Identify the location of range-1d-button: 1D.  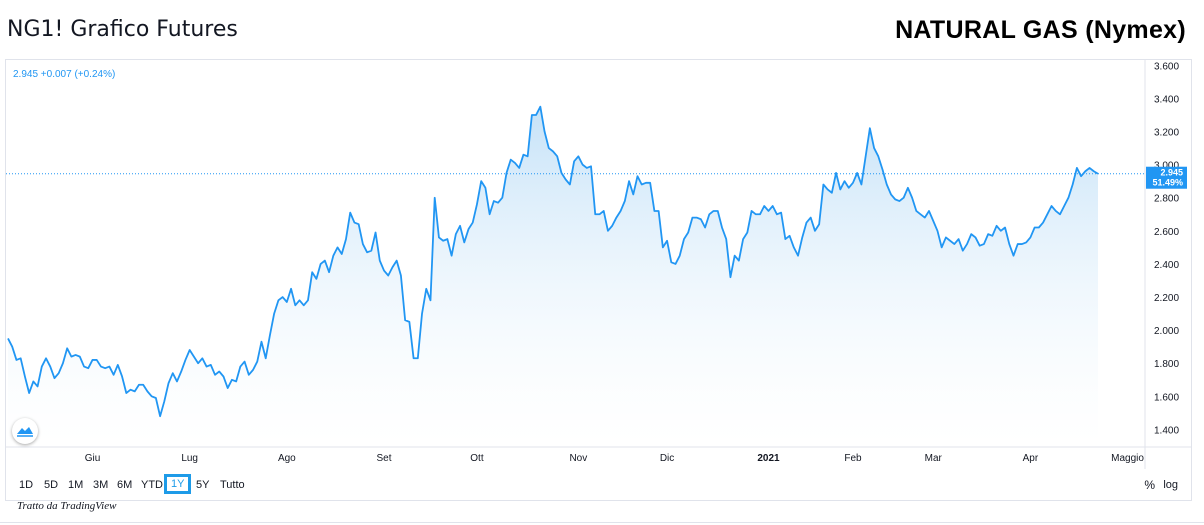
(26, 485).